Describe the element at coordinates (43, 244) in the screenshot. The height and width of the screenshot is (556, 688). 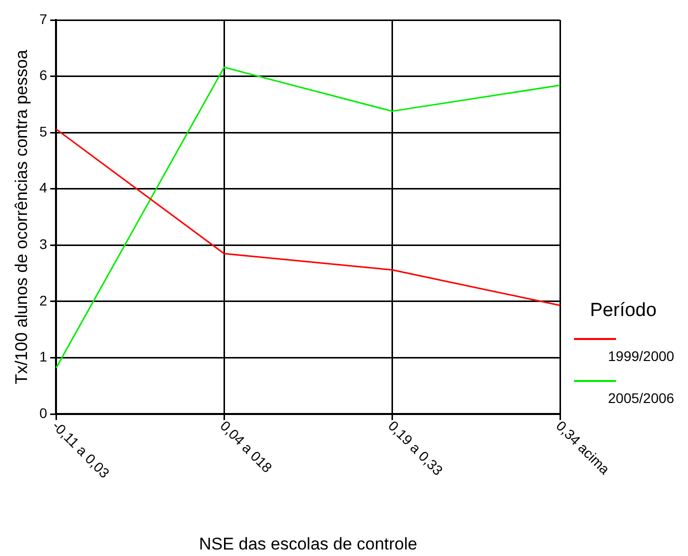
I see `y-tick-label: 3` at that location.